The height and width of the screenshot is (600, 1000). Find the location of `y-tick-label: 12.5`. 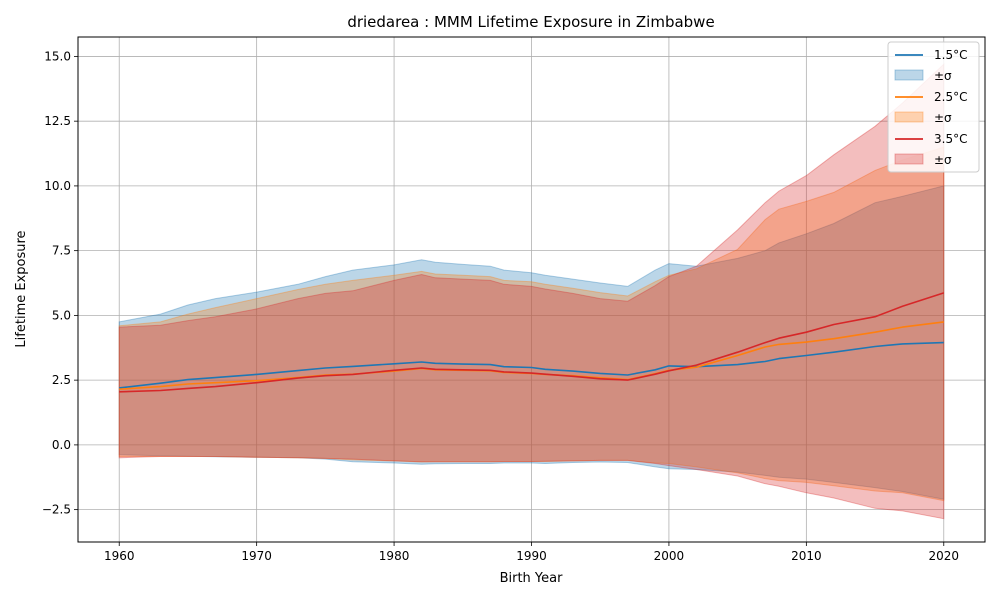

y-tick-label: 12.5 is located at coordinates (57, 121).